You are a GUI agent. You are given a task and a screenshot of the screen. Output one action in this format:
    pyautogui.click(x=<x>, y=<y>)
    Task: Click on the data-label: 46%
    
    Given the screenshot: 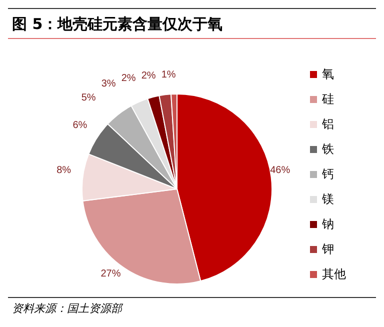 What is the action you would take?
    pyautogui.click(x=280, y=170)
    